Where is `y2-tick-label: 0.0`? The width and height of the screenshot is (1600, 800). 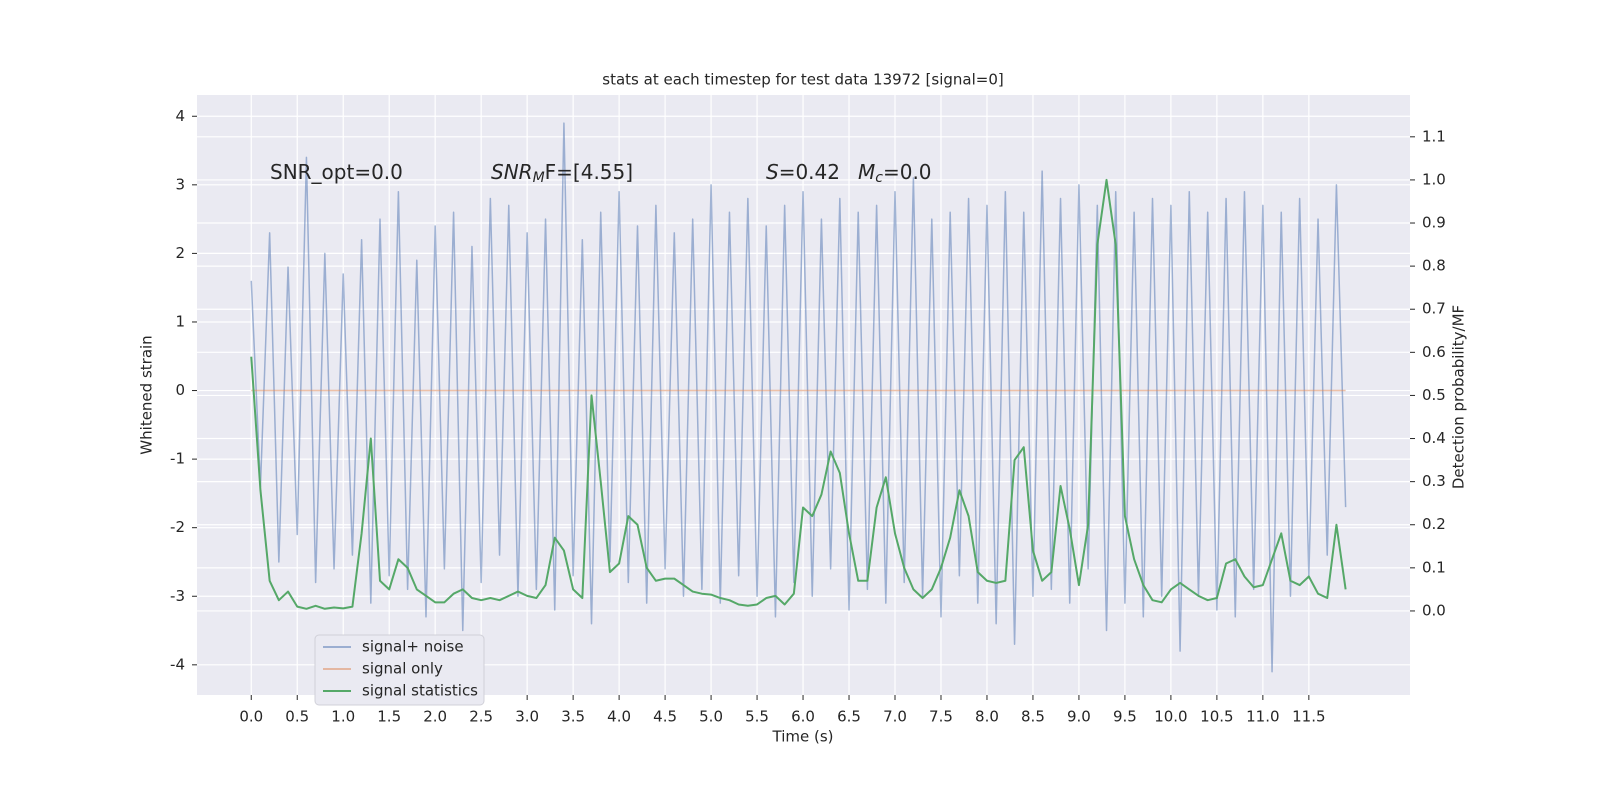 y2-tick-label: 0.0 is located at coordinates (1434, 610).